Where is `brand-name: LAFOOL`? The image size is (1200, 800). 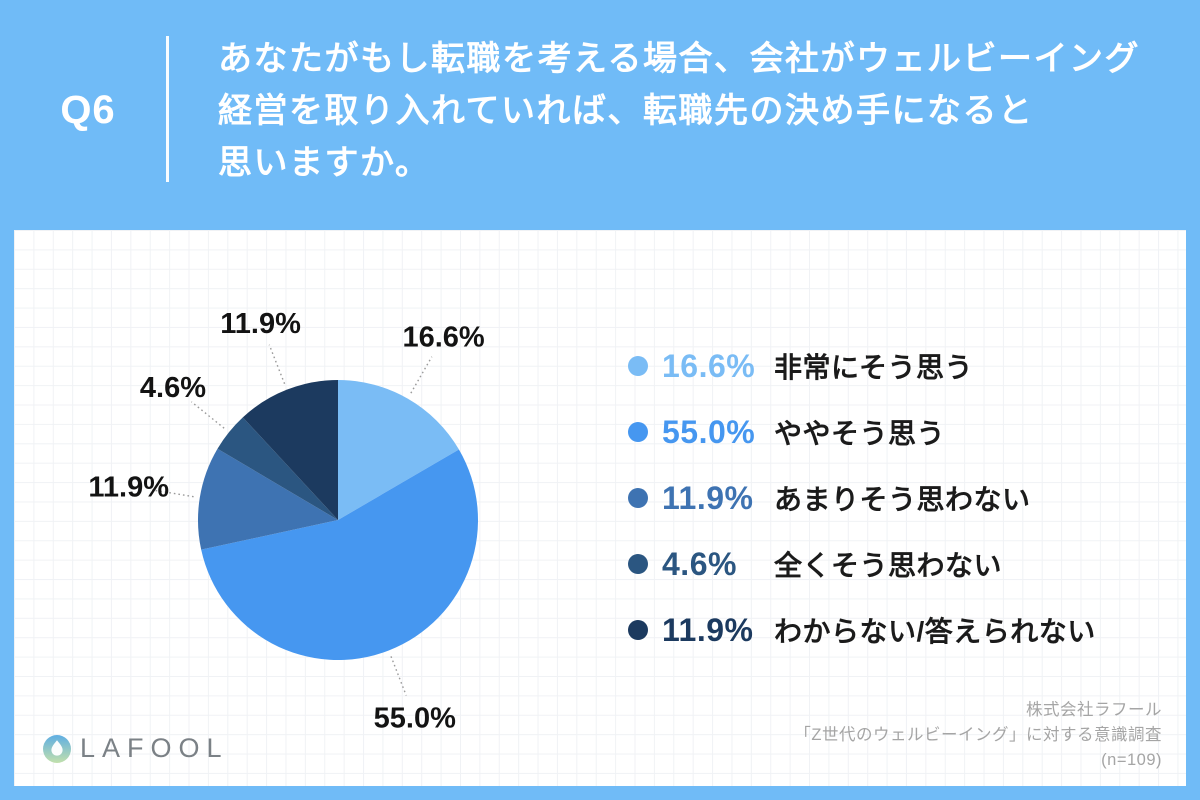 brand-name: LAFOOL is located at coordinates (154, 748).